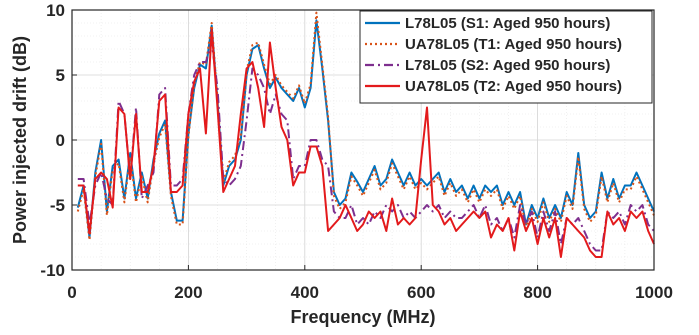 Image resolution: width=699 pixels, height=335 pixels. I want to click on x-tick-label: 400, so click(305, 292).